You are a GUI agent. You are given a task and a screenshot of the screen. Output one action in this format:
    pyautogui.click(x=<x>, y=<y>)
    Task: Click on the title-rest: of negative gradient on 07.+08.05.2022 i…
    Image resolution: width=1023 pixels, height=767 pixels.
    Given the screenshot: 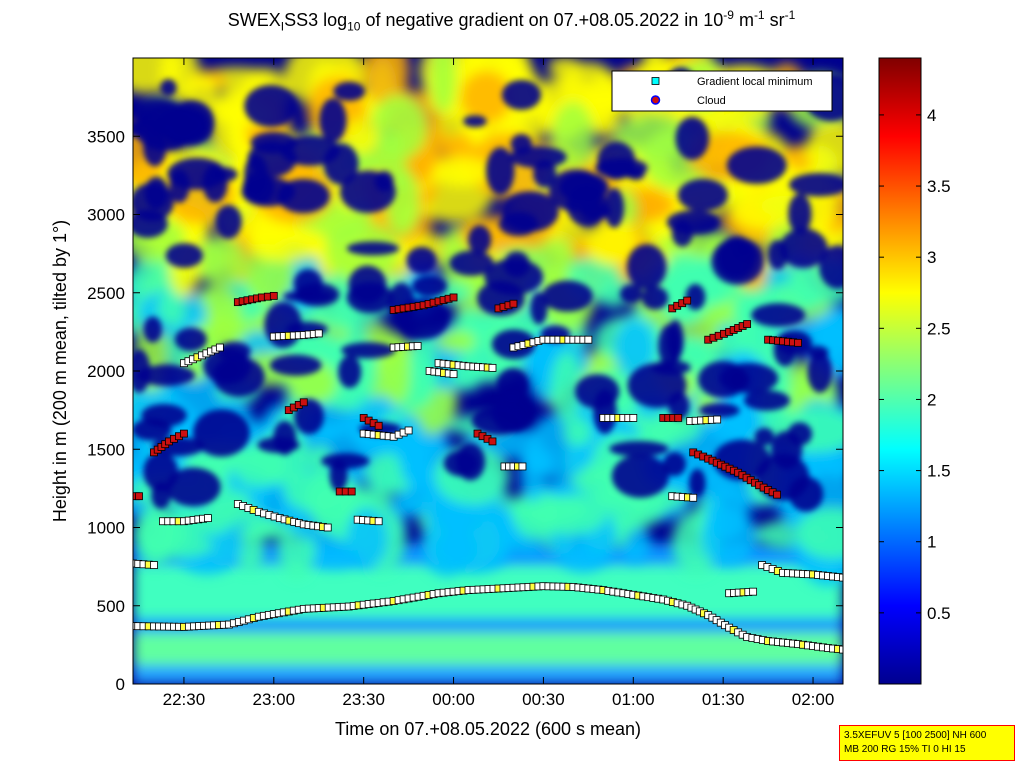 What is the action you would take?
    pyautogui.click(x=542, y=20)
    